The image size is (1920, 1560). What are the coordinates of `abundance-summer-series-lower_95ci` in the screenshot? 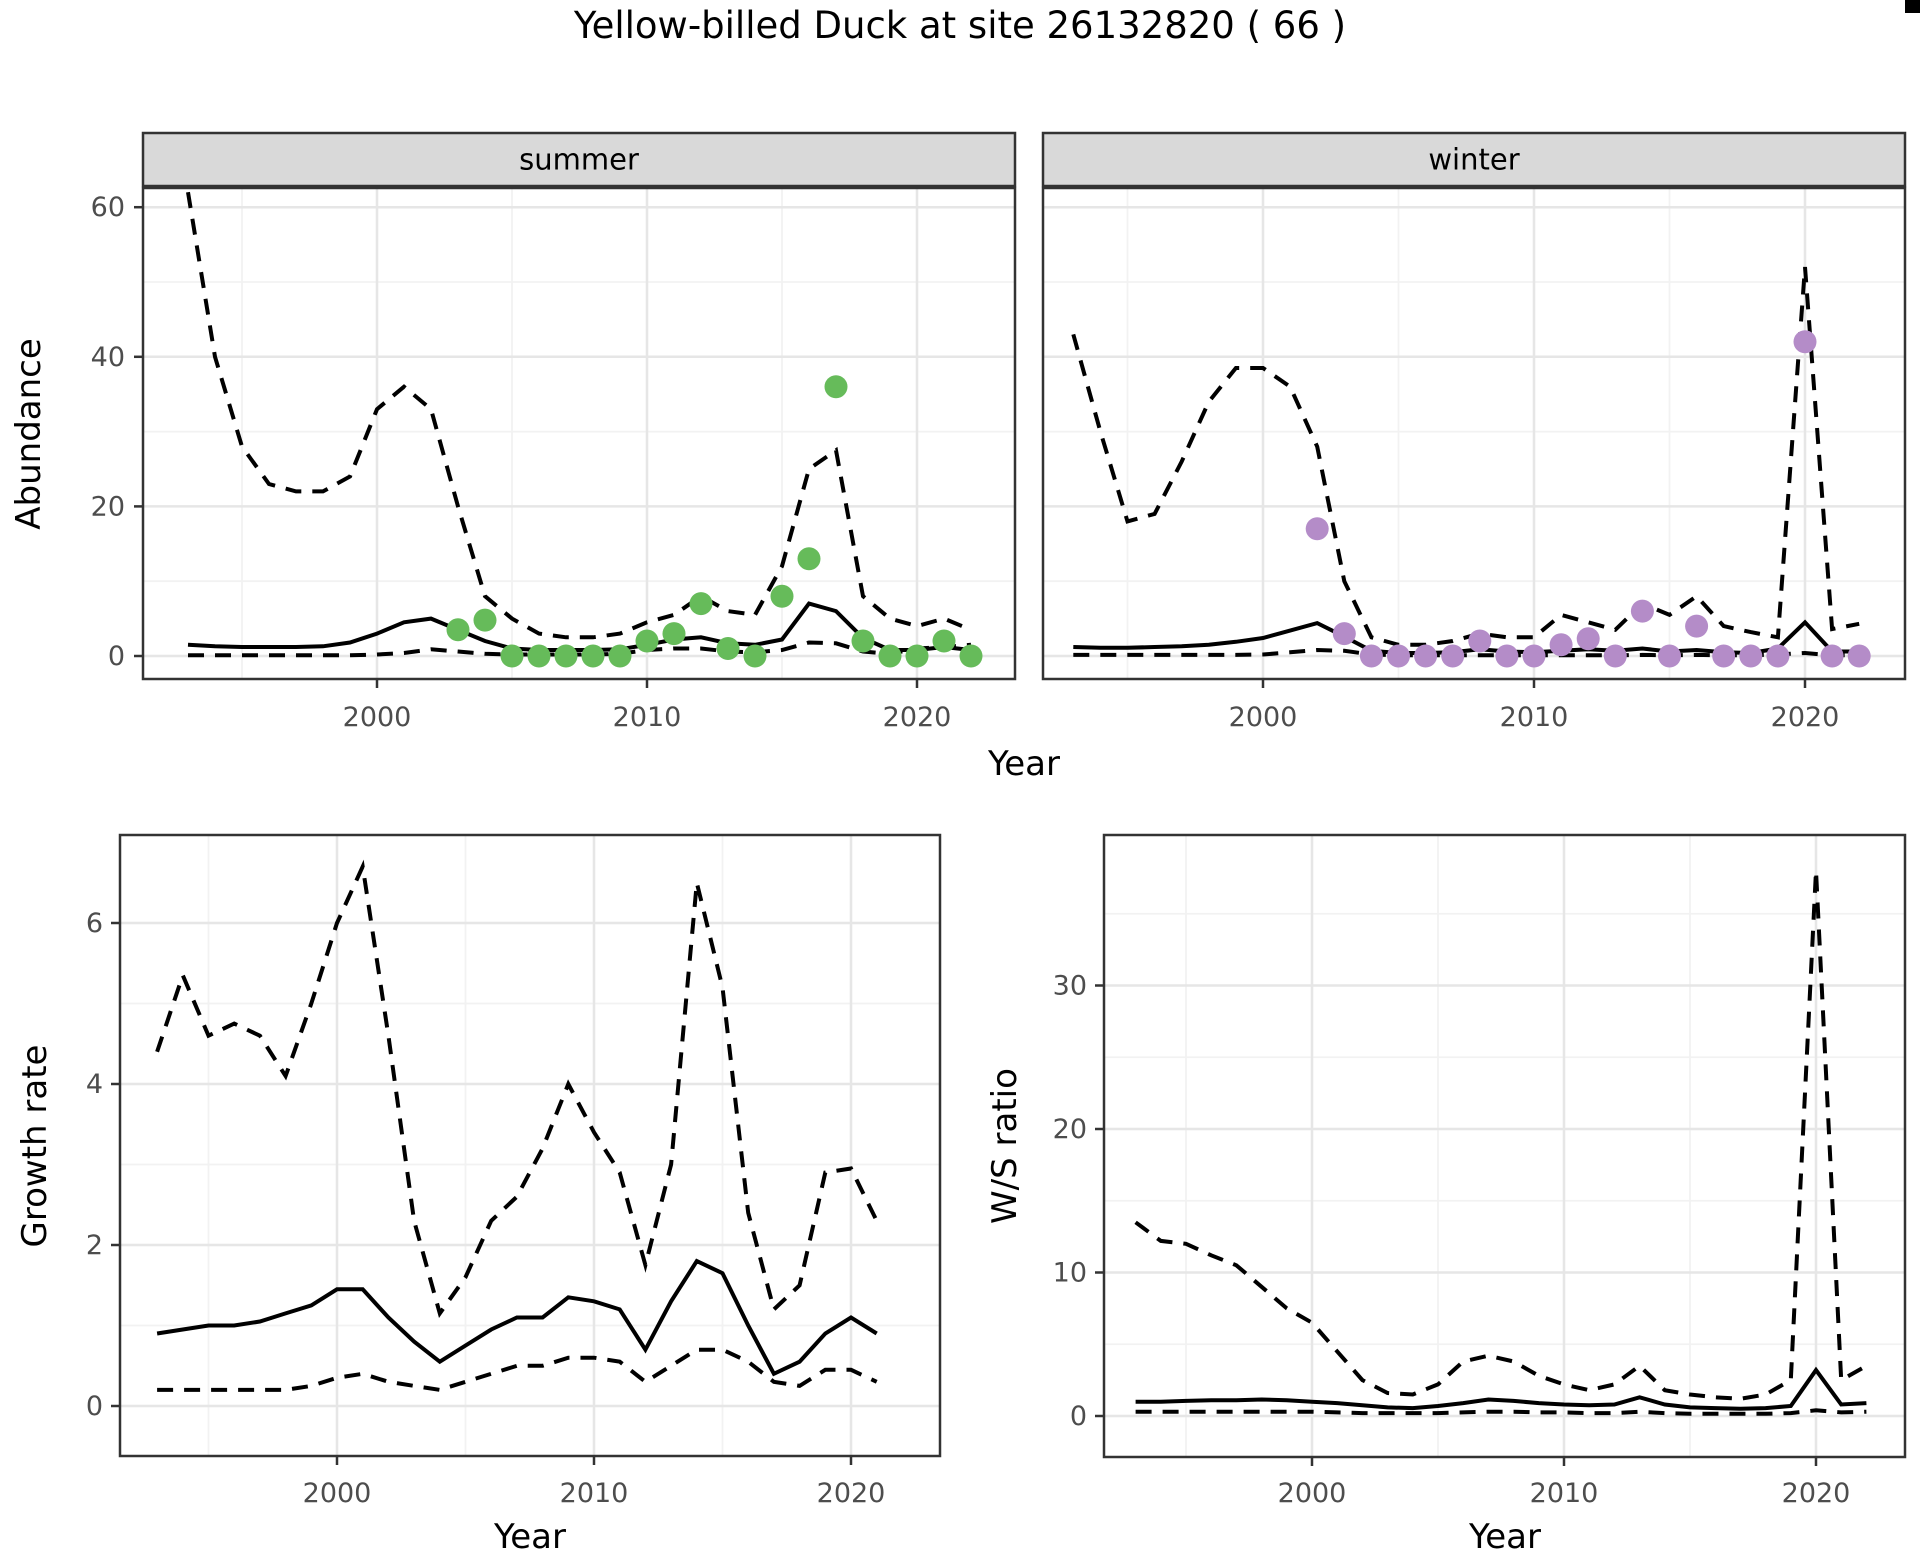 It's located at (580, 649).